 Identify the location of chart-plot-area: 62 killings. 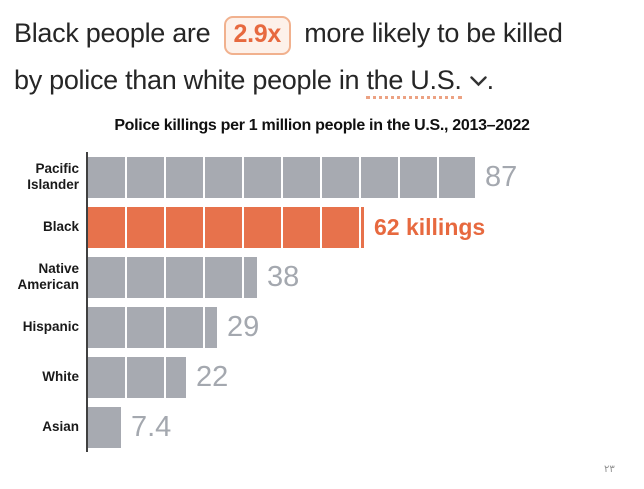
(365, 227).